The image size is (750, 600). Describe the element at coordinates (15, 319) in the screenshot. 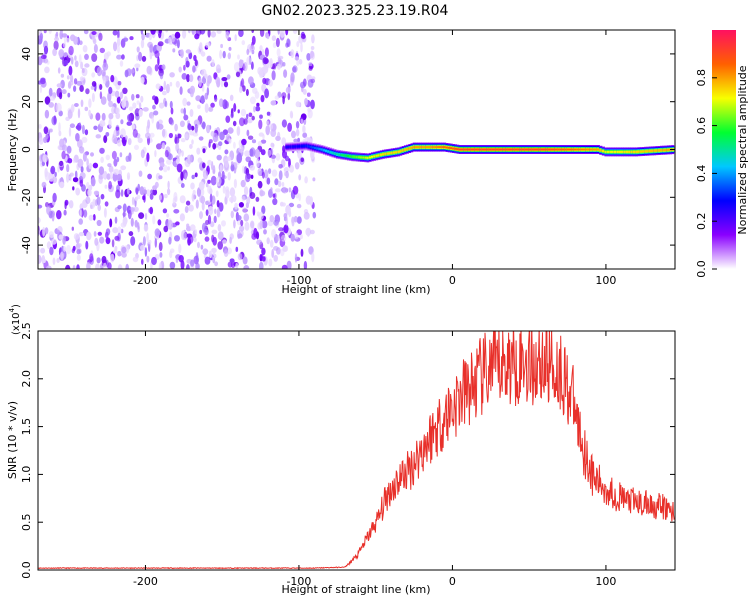

I see `snr-unit-text: (x104)` at that location.